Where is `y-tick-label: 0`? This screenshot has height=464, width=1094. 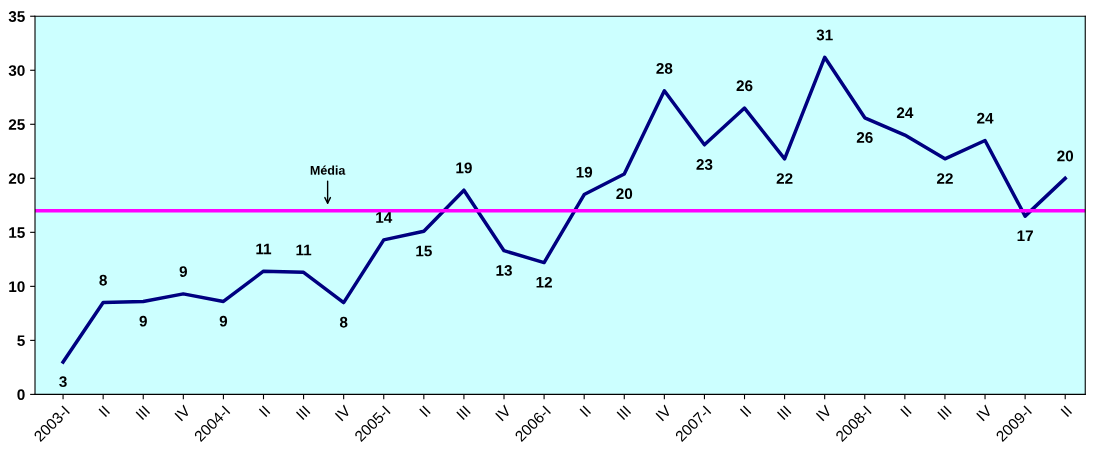 y-tick-label: 0 is located at coordinates (21, 395).